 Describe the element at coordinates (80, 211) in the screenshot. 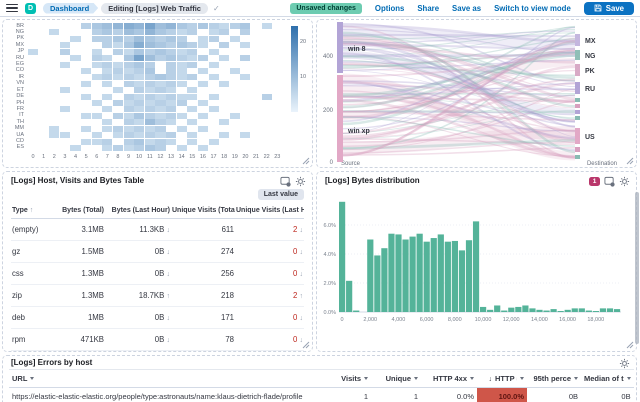

I see `column-header: Bytes (Total)` at that location.